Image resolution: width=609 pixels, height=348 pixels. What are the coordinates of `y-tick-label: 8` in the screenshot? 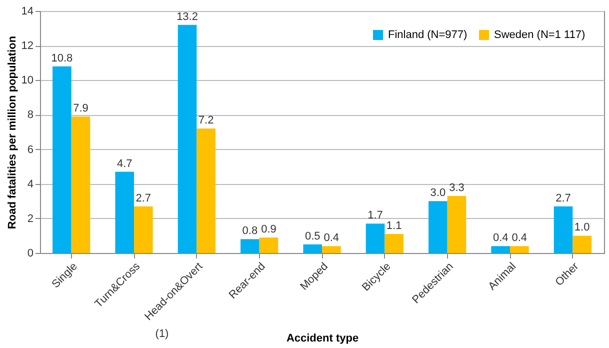 It's located at (30, 115).